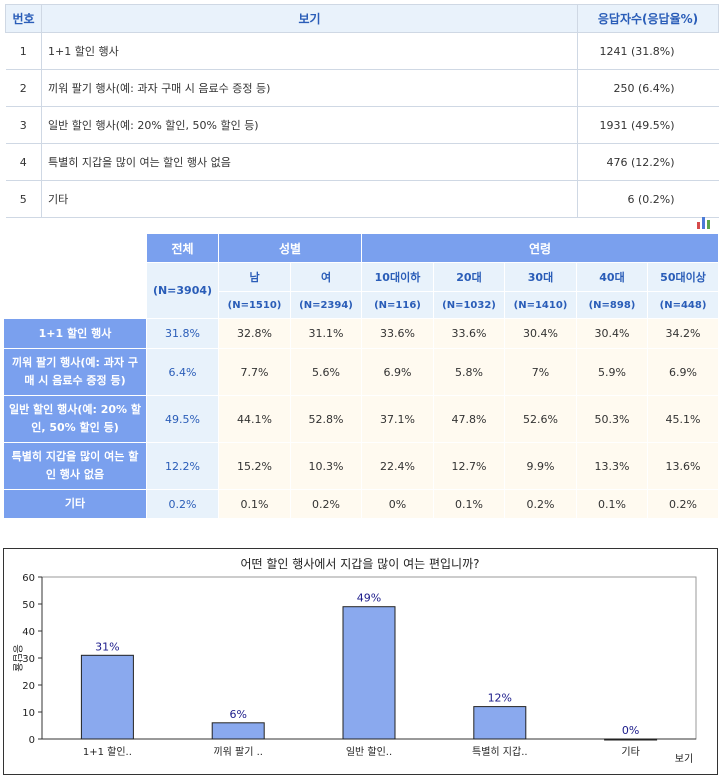  What do you see at coordinates (254, 466) in the screenshot?
I see `crosstab-value-cell: 15.2%` at bounding box center [254, 466].